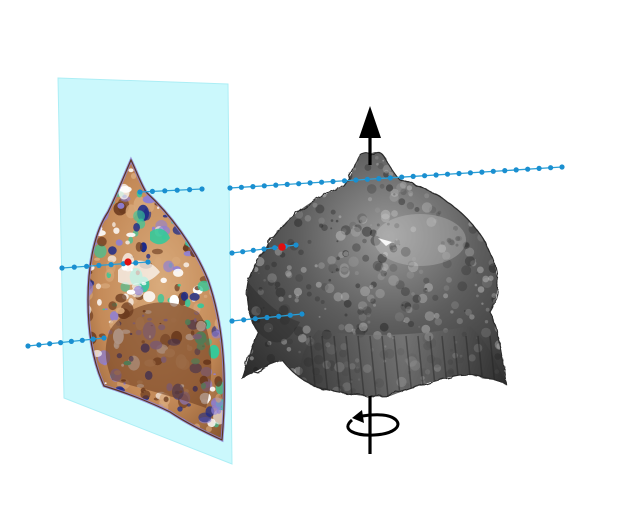 The width and height of the screenshot is (636, 510). What do you see at coordinates (273, 312) in the screenshot?
I see `object-lobe-shadow` at bounding box center [273, 312].